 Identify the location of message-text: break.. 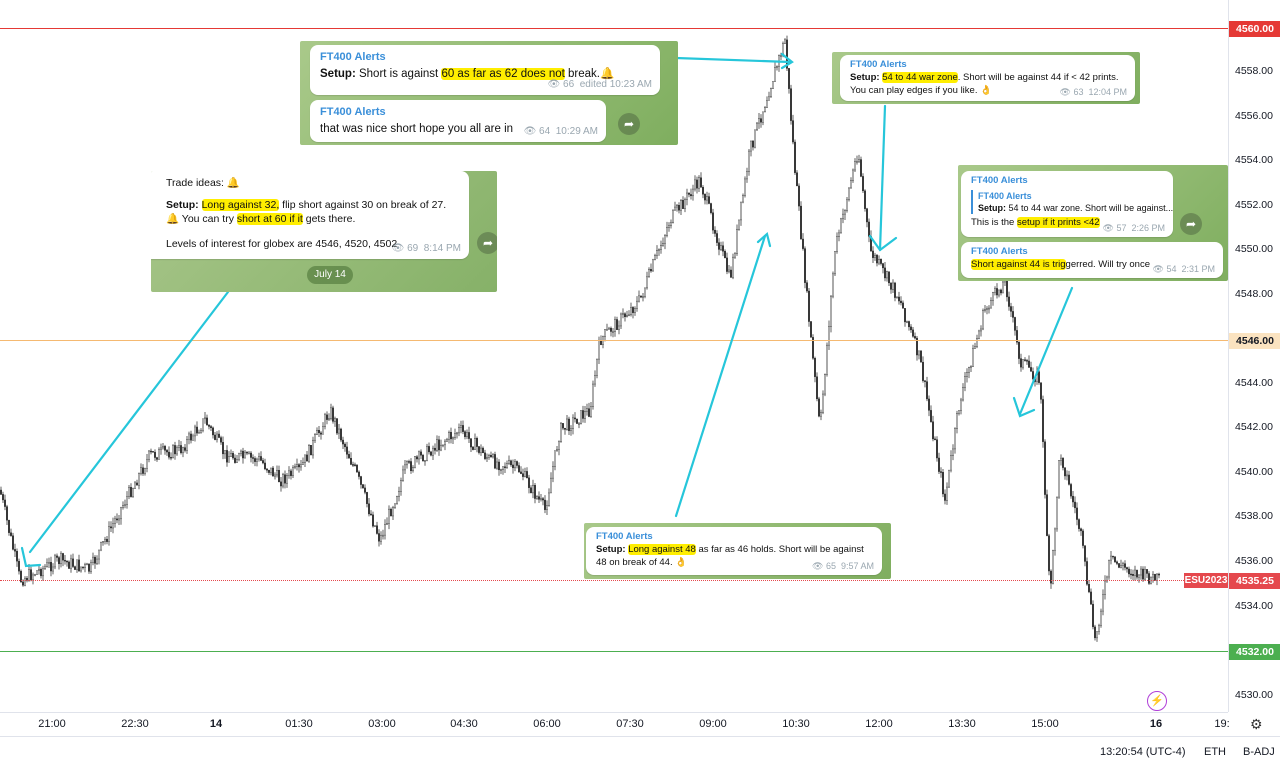
(582, 73).